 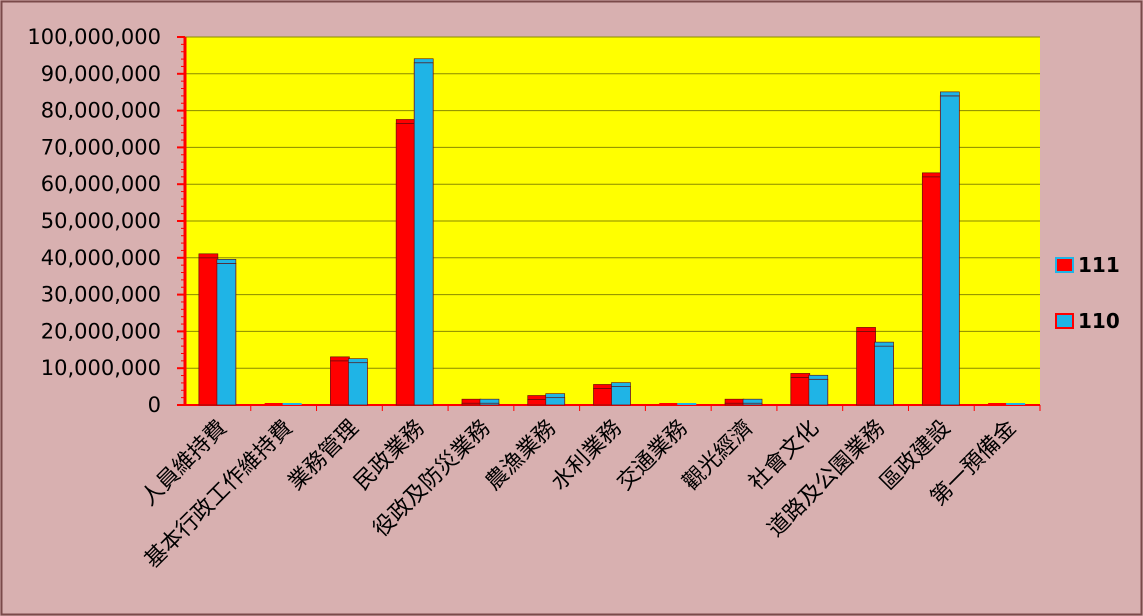 What do you see at coordinates (1099, 321) in the screenshot?
I see `legend-label: 110` at bounding box center [1099, 321].